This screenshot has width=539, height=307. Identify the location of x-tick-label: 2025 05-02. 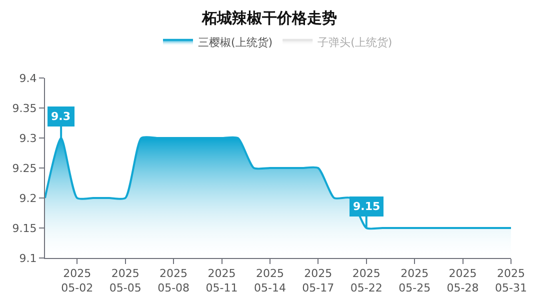
(77, 280).